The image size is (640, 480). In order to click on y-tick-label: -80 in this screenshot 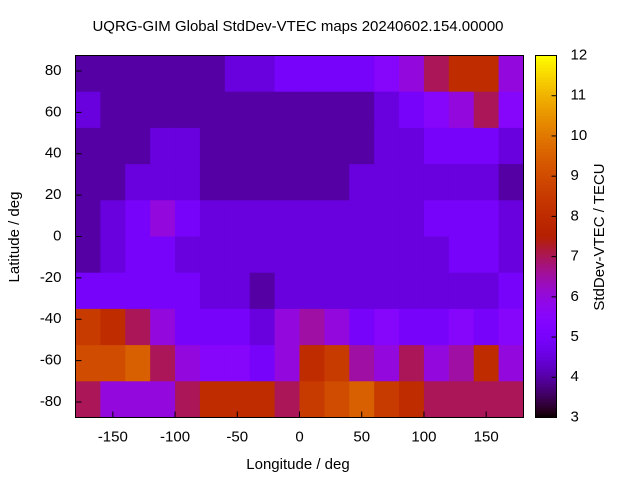, I will do `click(51, 401)`.